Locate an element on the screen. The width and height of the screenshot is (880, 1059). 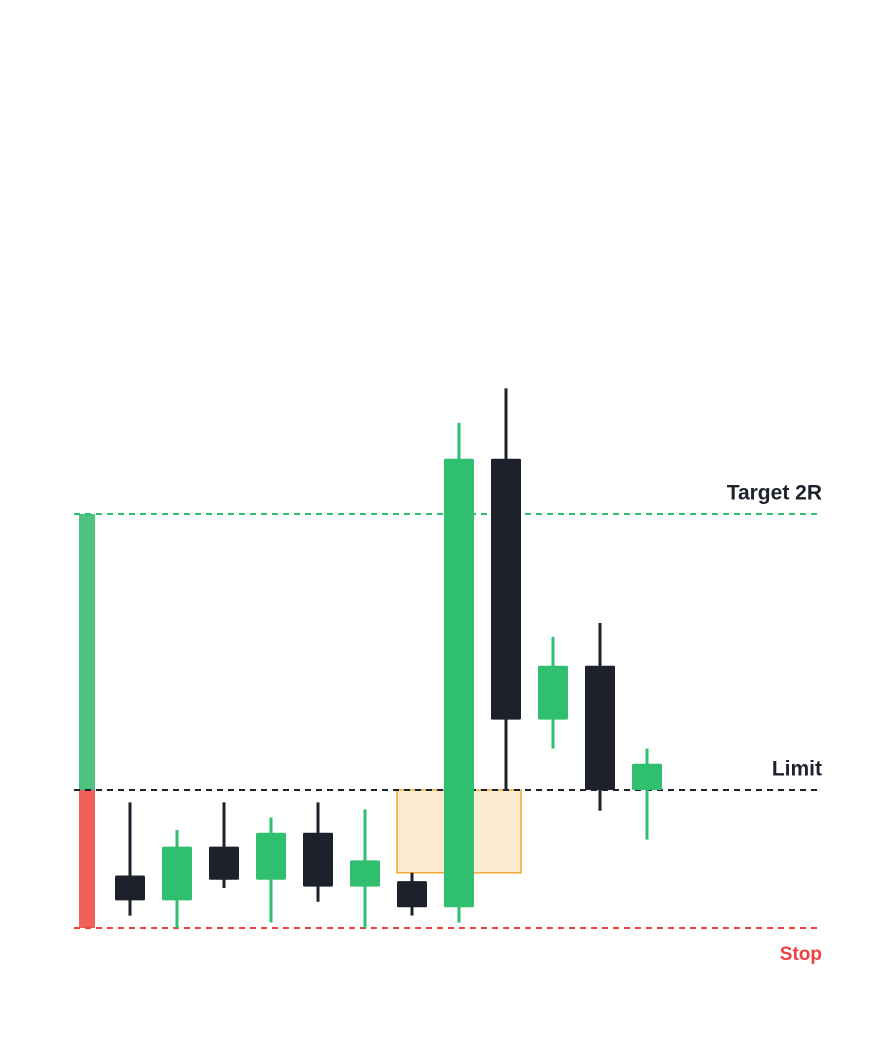
level-label: Limit is located at coordinates (797, 769).